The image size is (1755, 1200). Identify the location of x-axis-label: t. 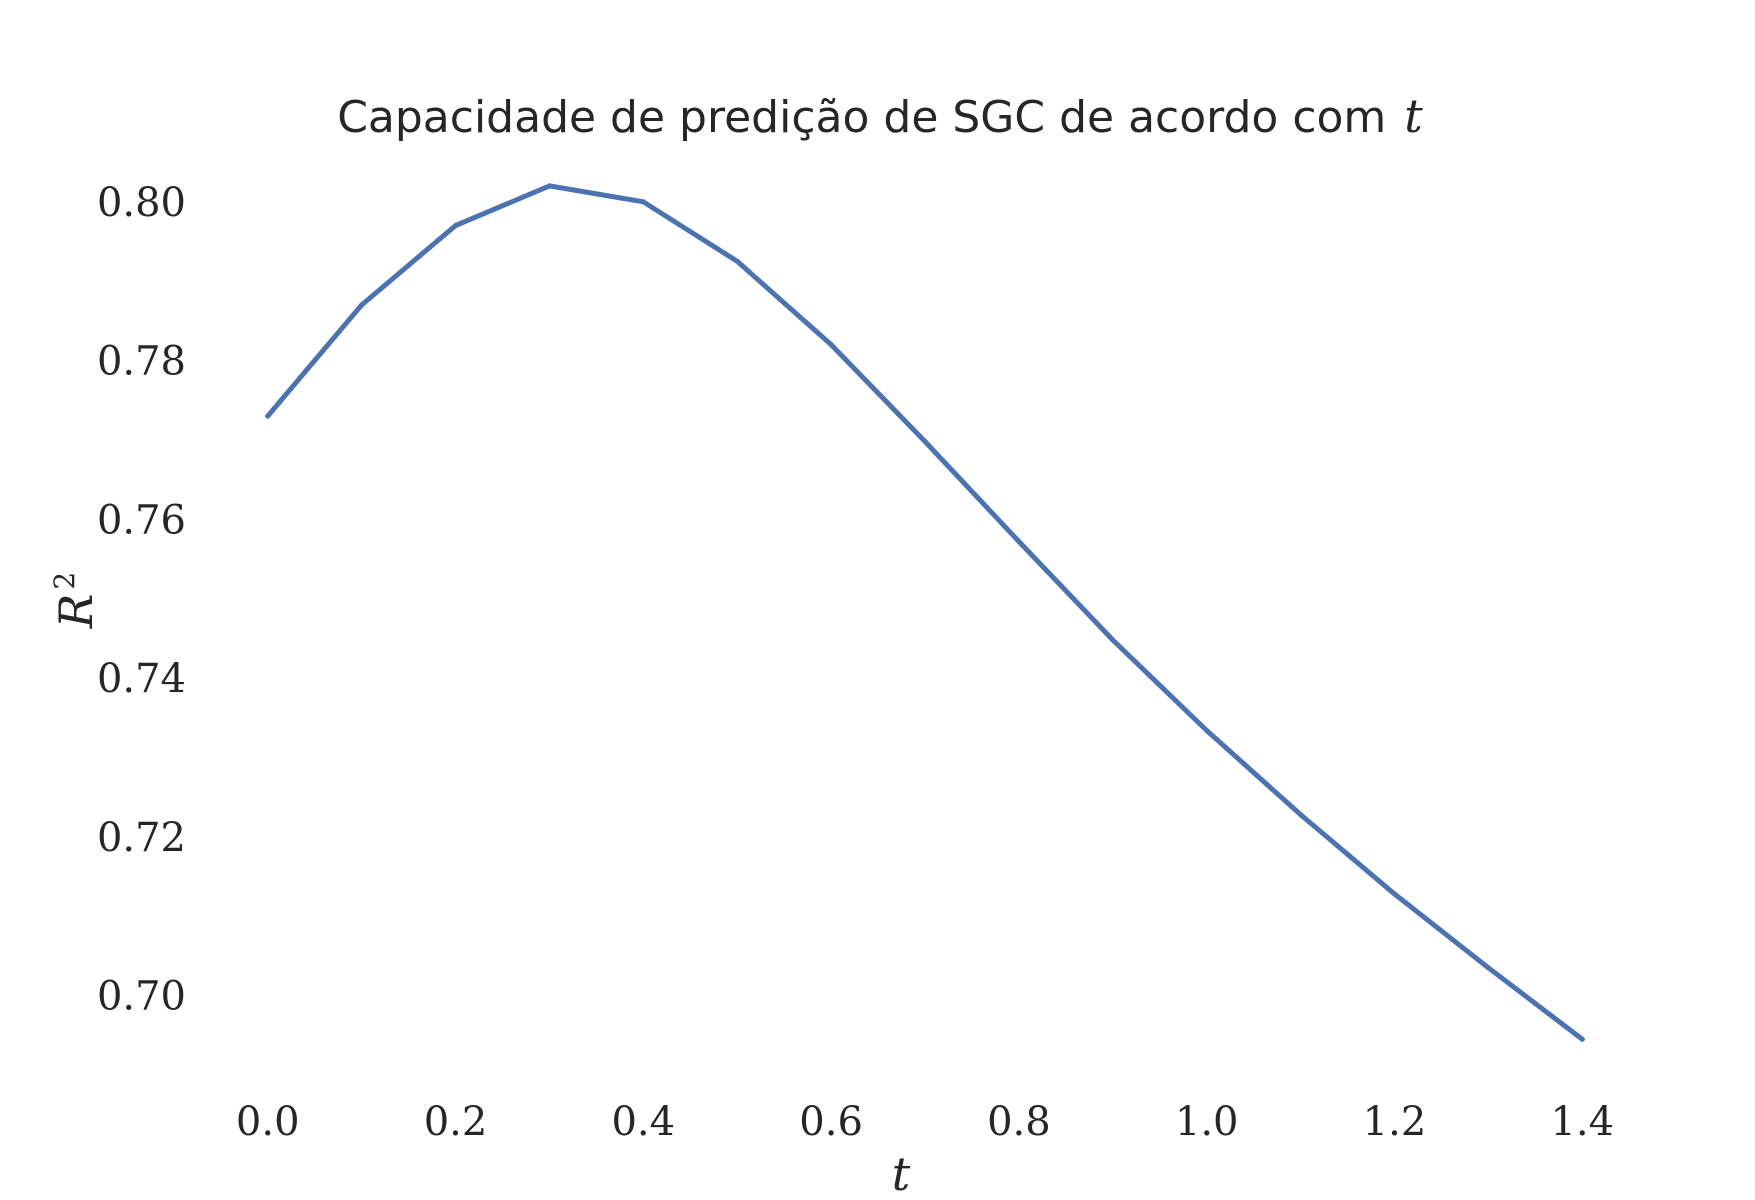
(901, 1173).